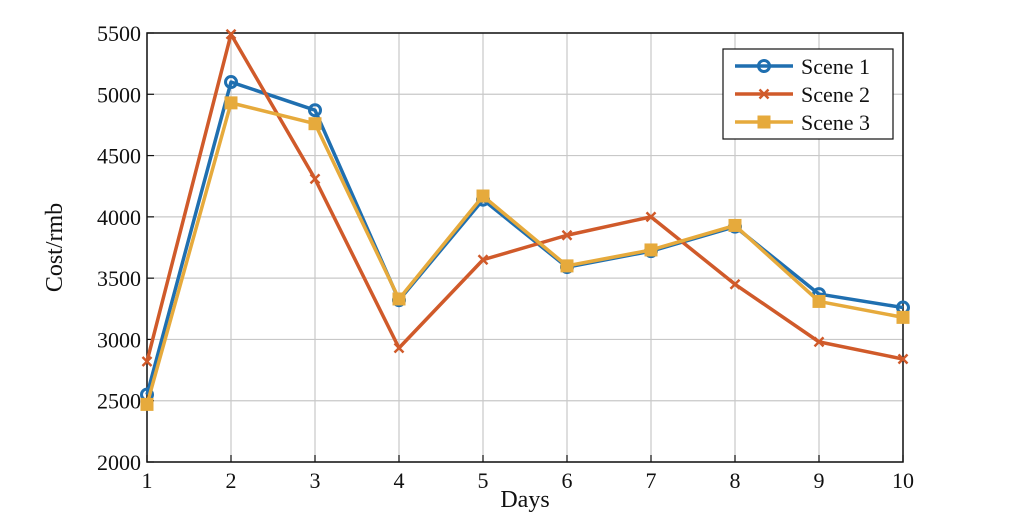  What do you see at coordinates (735, 480) in the screenshot?
I see `x-tick-label: 8` at bounding box center [735, 480].